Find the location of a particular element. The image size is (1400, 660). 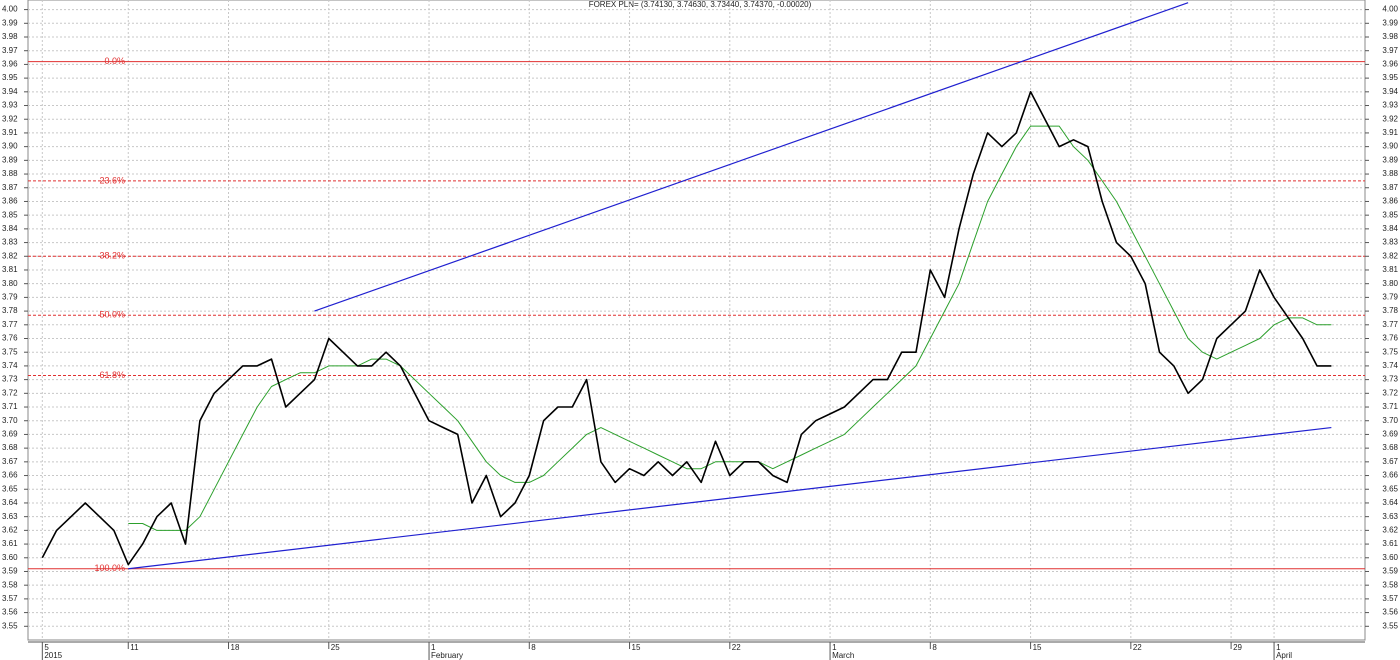

x-tick-label: 22 is located at coordinates (1137, 647).